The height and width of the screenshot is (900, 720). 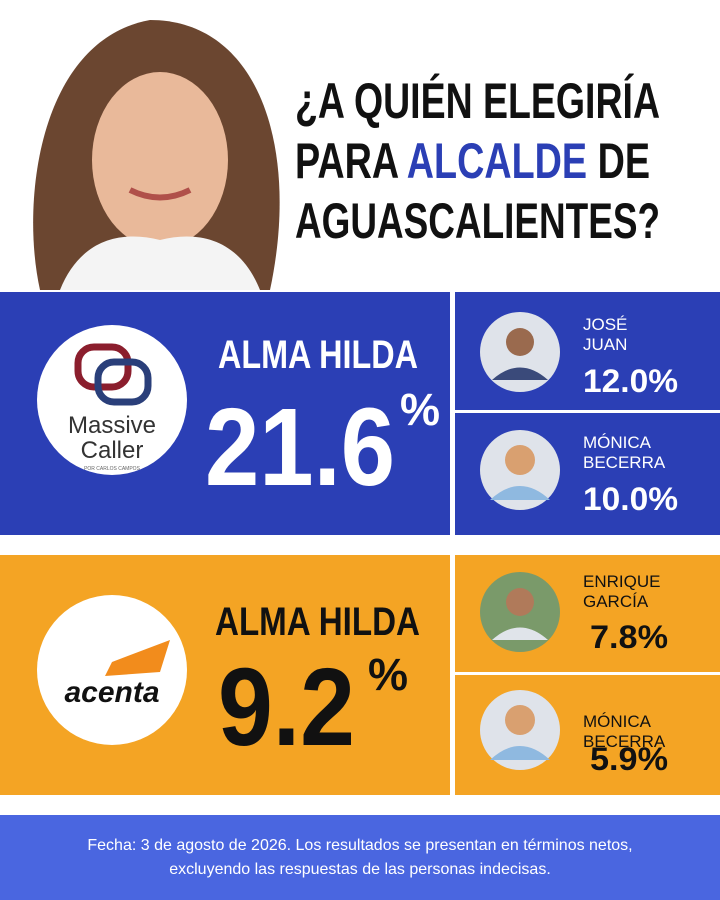 What do you see at coordinates (112, 469) in the screenshot?
I see `logo-tagline: POR CARLOS CAMPOS` at bounding box center [112, 469].